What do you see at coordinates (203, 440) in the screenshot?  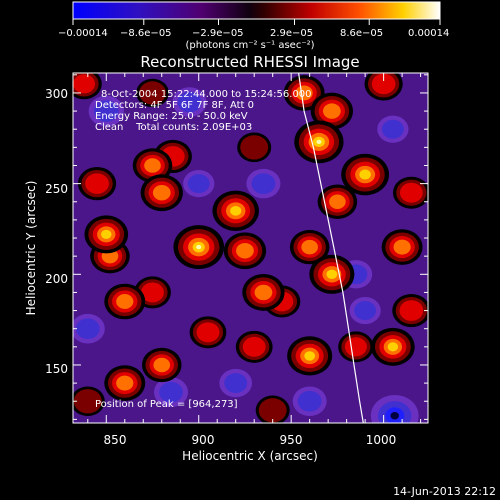 I see `x-tick-label-900: 900` at bounding box center [203, 440].